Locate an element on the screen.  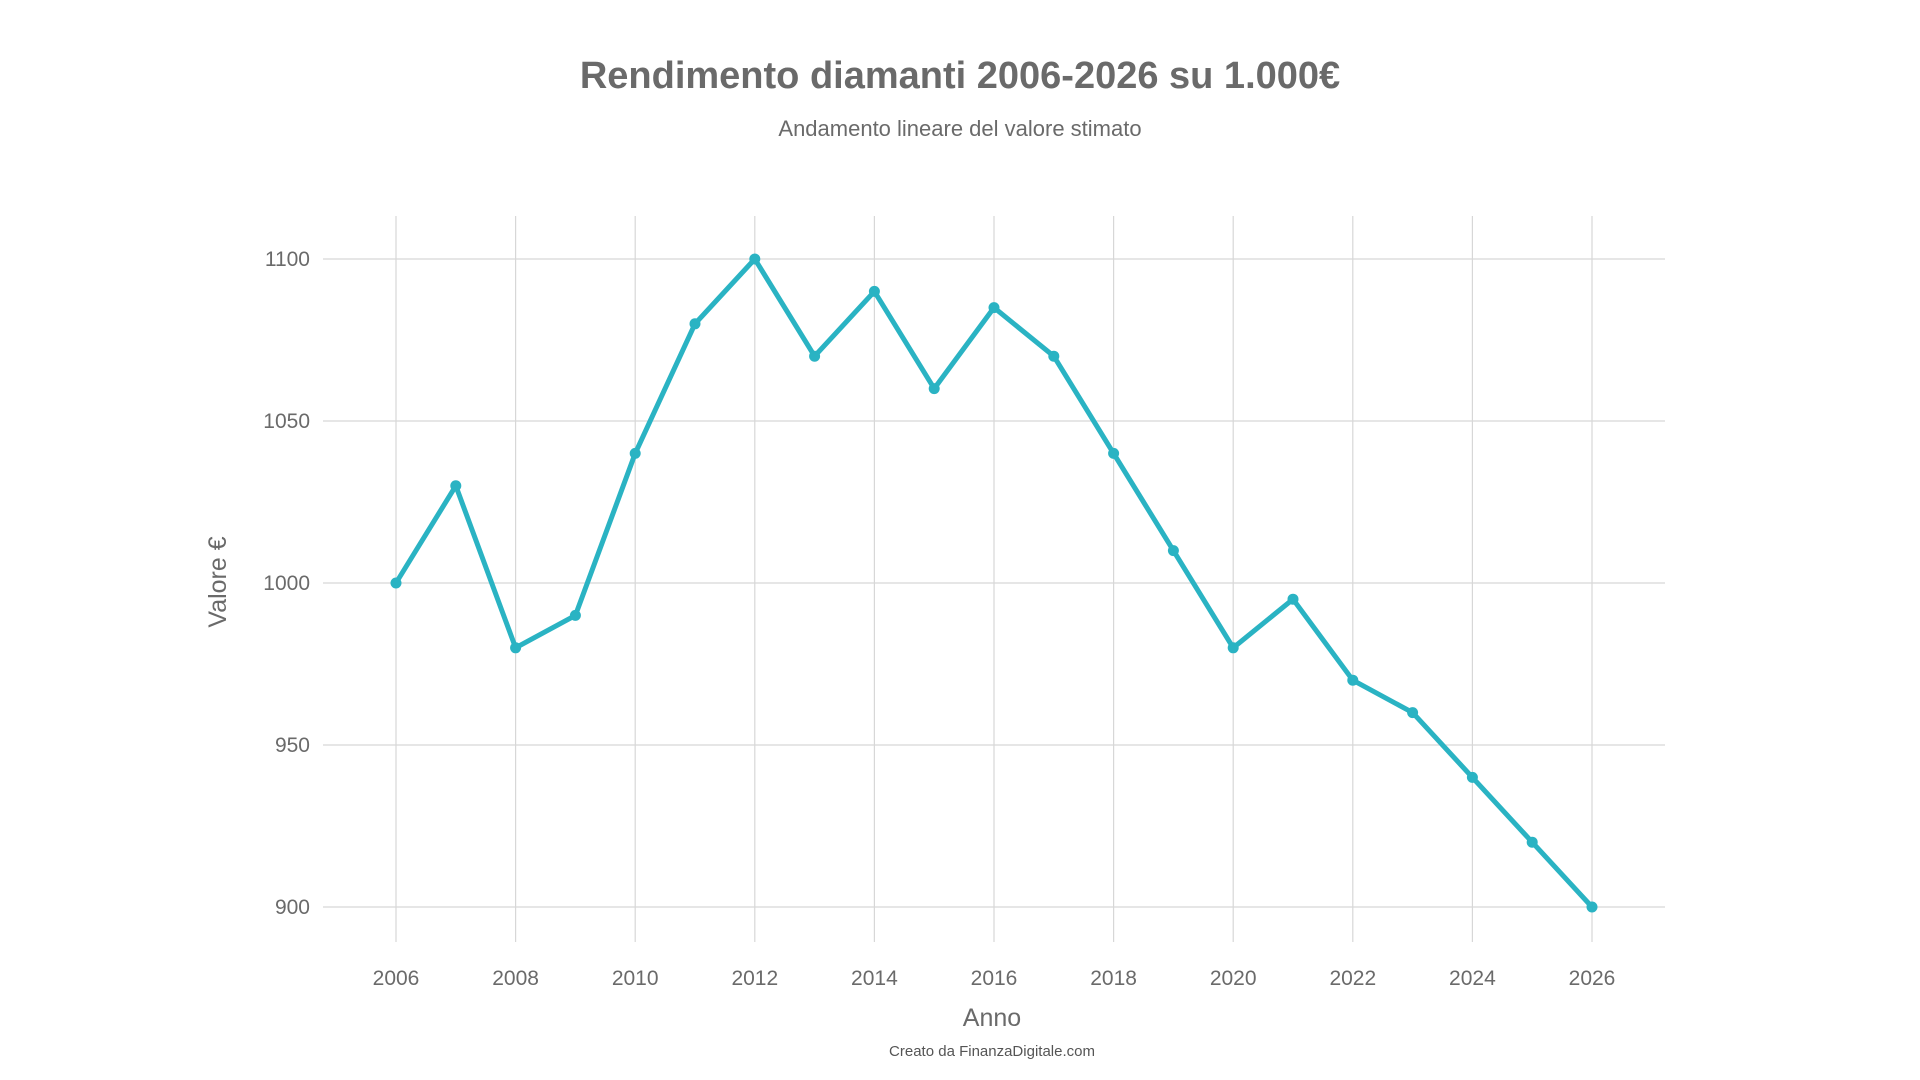
y-tick-label: 950 is located at coordinates (292, 745).